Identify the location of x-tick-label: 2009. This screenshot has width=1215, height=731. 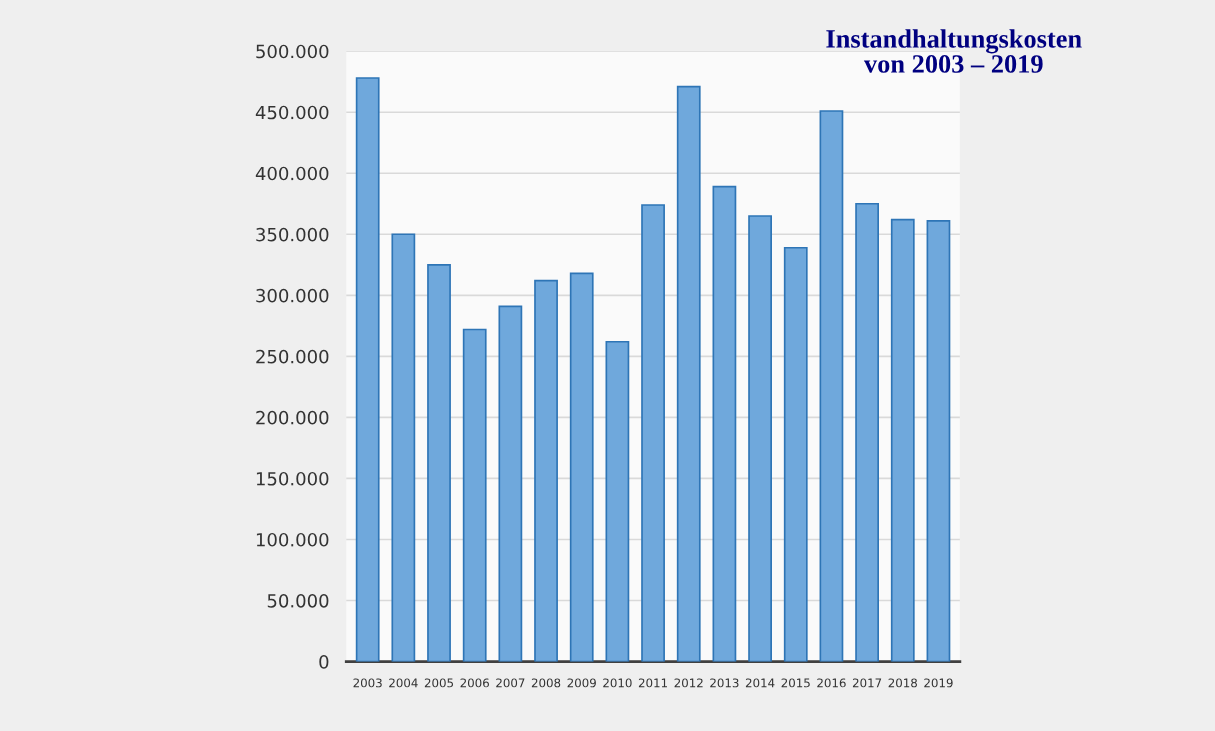
(581, 683).